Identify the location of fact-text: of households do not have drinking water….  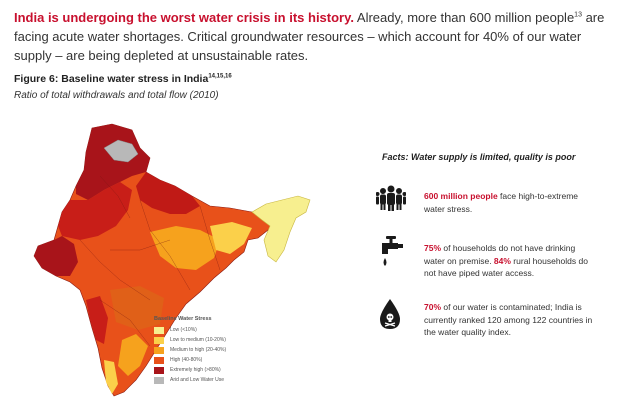
(500, 254).